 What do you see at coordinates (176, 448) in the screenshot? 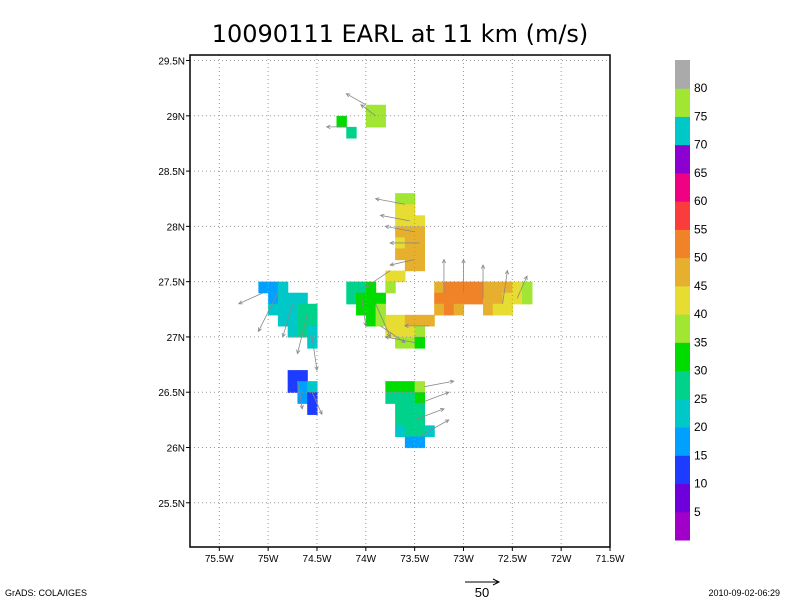
I see `y-tick-label-1: 26N` at bounding box center [176, 448].